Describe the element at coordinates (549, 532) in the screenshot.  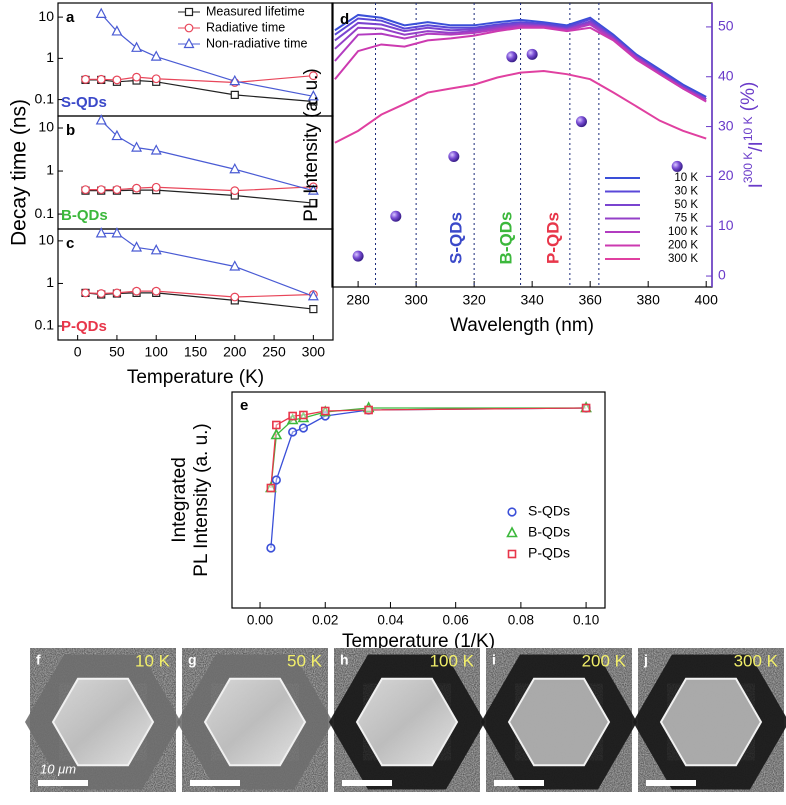
I see `legend-label: B-QDs` at that location.